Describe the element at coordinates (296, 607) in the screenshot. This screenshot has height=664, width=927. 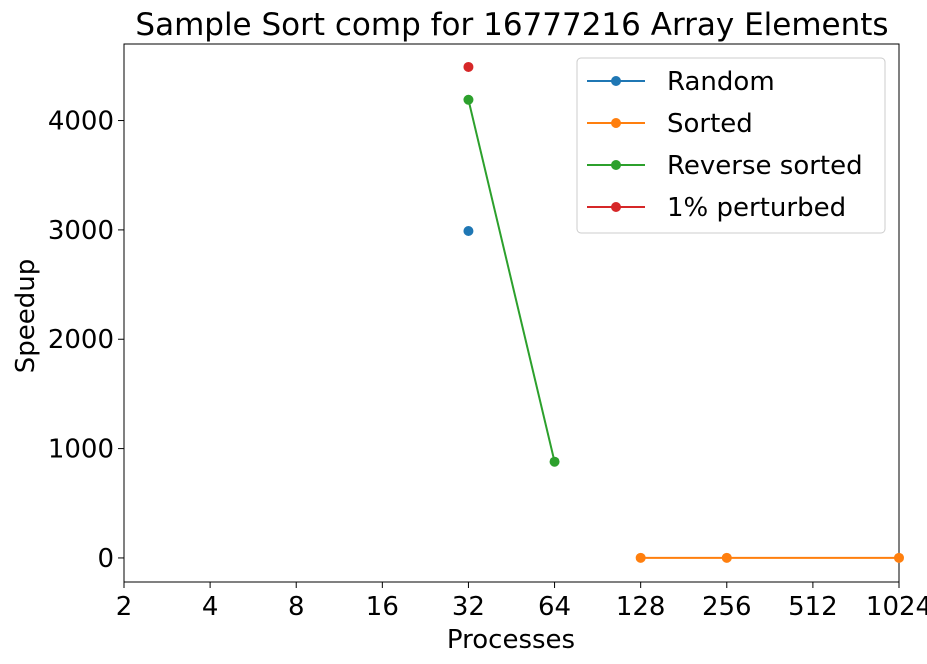
I see `x-tick-label: 8` at that location.